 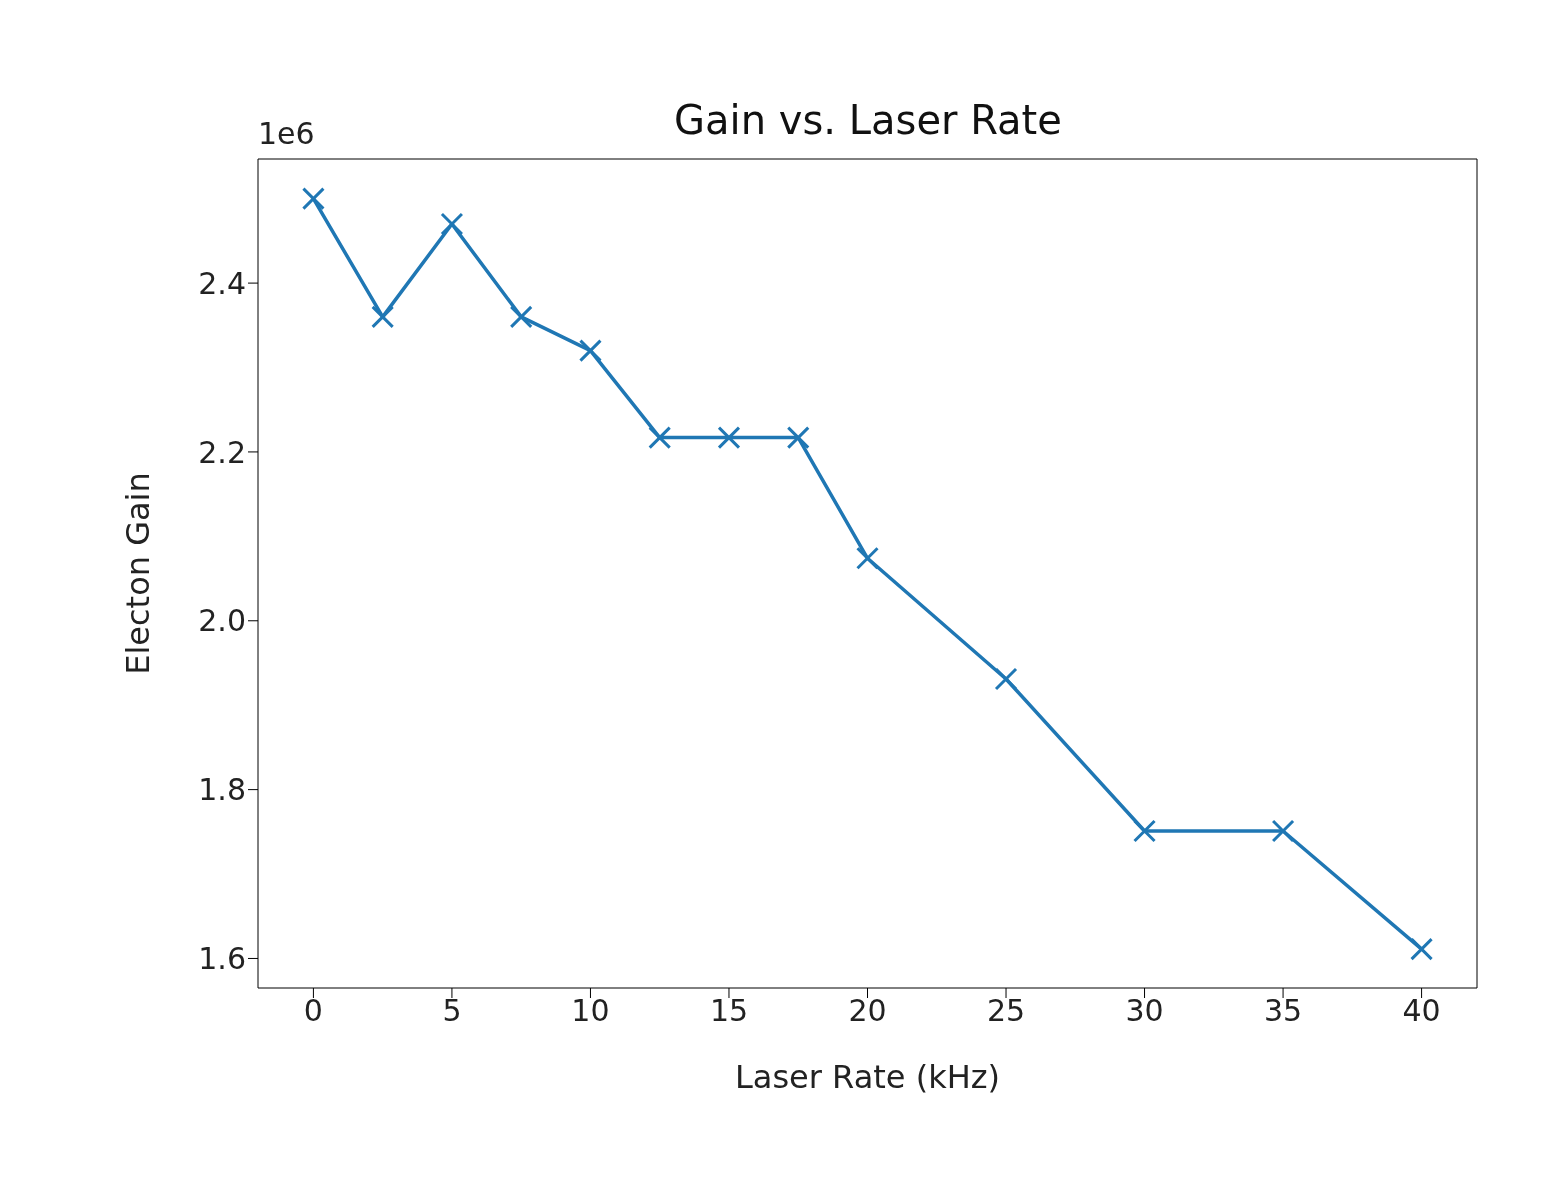 What do you see at coordinates (1283, 1011) in the screenshot?
I see `x-tick-label: 35` at bounding box center [1283, 1011].